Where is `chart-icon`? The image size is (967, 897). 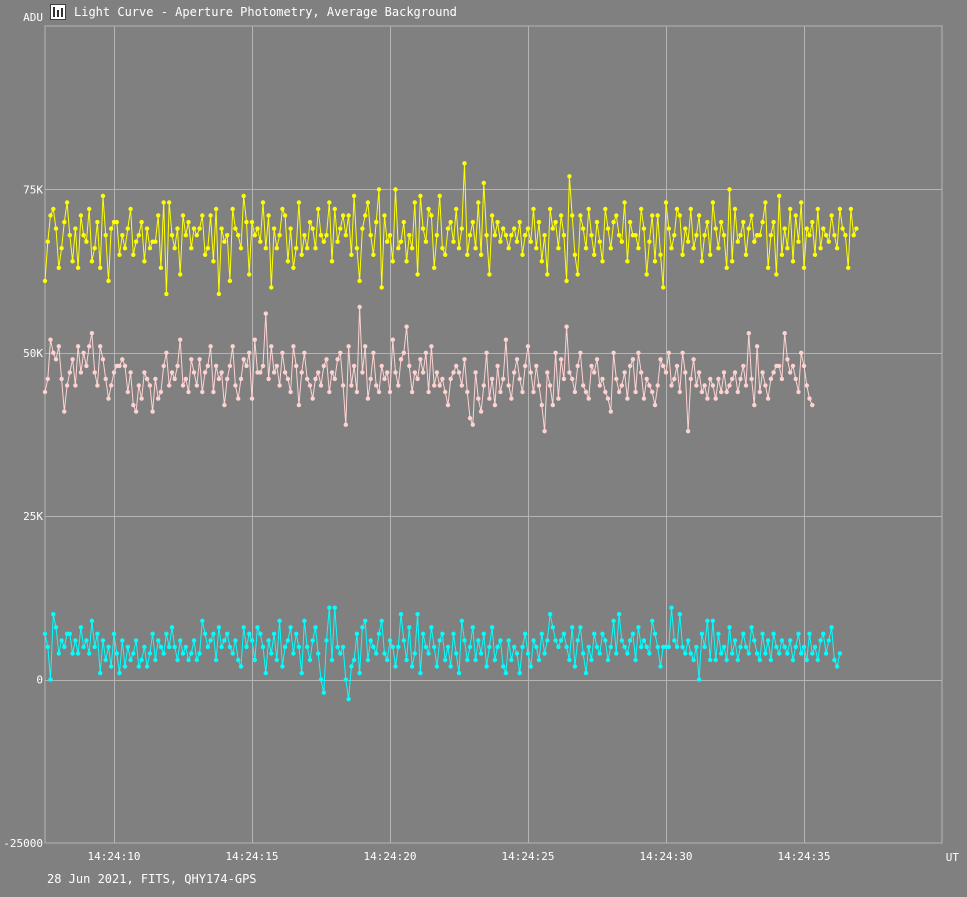 chart-icon is located at coordinates (58, 12).